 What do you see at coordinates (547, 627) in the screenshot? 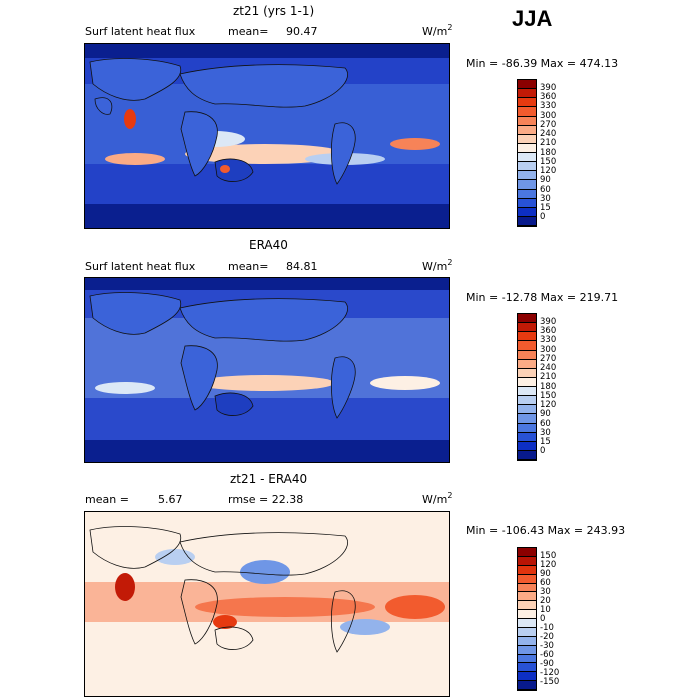
I see `colorbar-level-label: -10` at bounding box center [547, 627].